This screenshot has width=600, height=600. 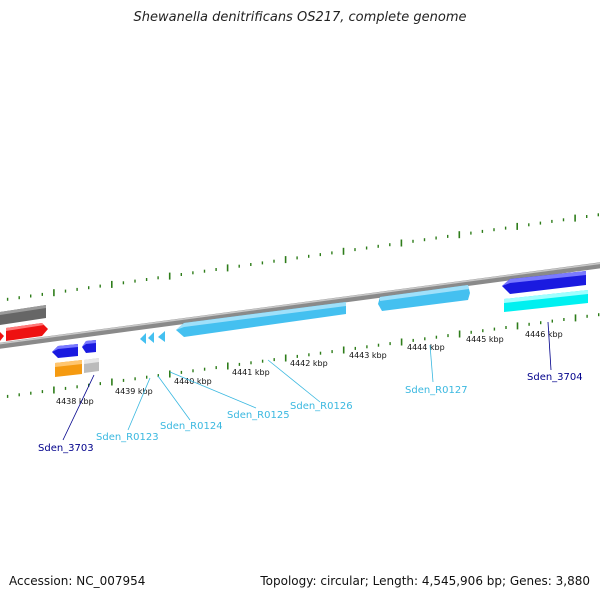 I want to click on gene-label: Sden_R0124, so click(x=191, y=426).